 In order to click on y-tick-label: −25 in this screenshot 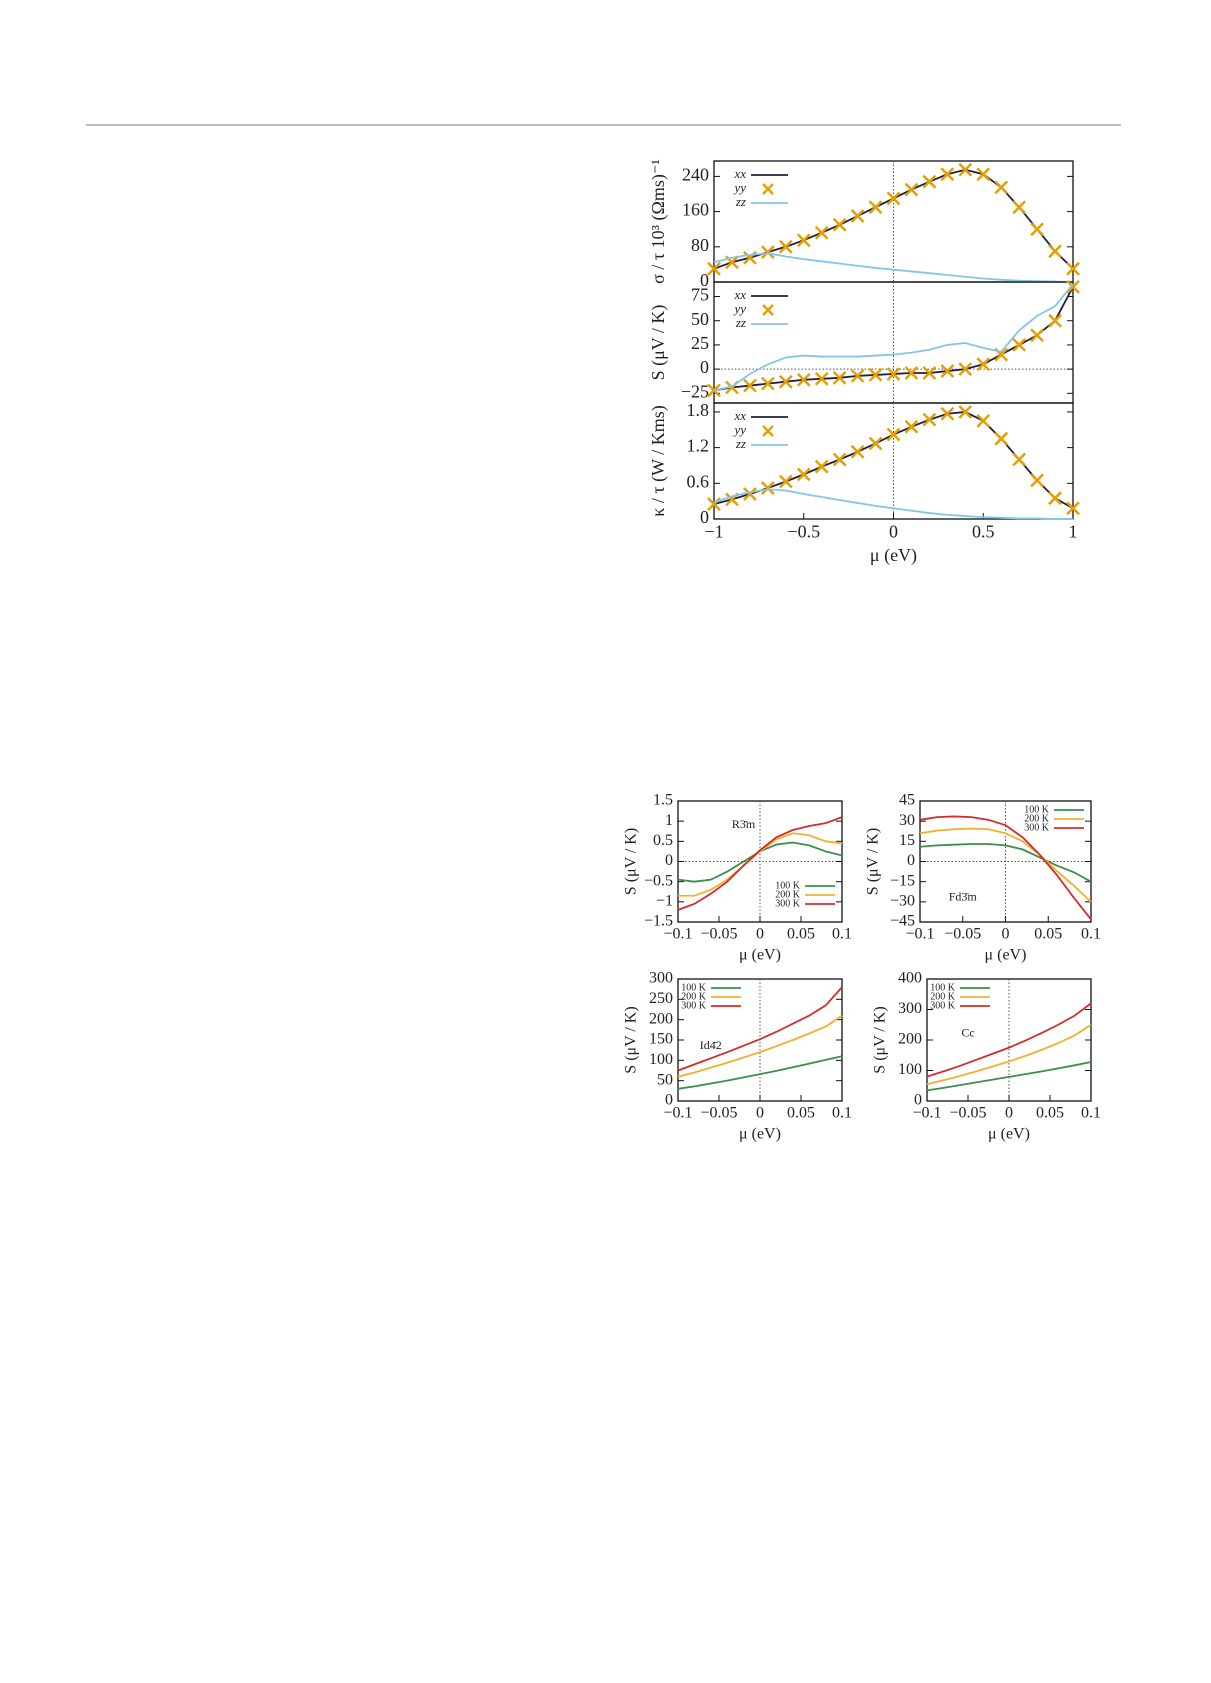, I will do `click(695, 391)`.